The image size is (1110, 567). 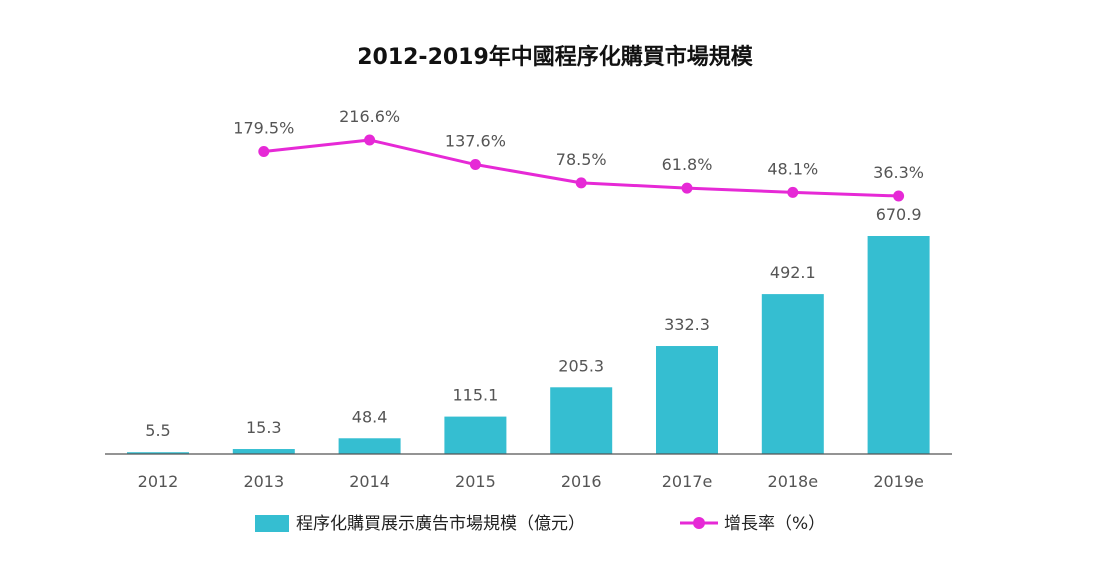 I want to click on growth-label-2017e: 61.8%, so click(x=687, y=164).